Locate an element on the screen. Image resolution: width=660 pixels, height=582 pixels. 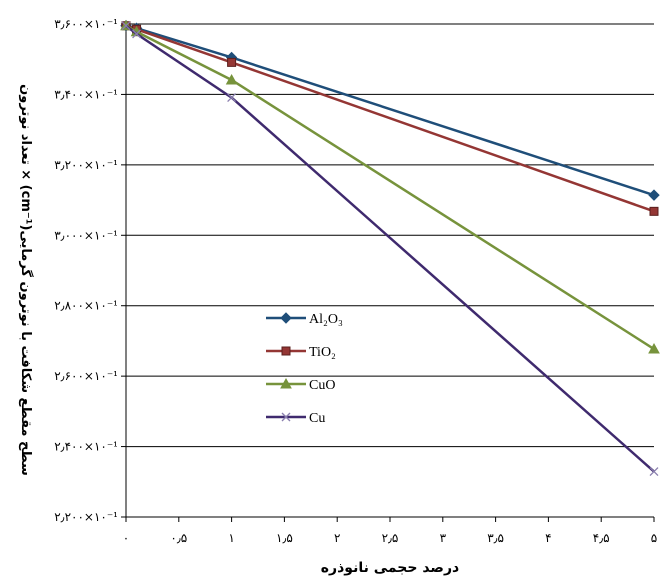
x-tick-label: ۱٫۵ is located at coordinates (284, 538).